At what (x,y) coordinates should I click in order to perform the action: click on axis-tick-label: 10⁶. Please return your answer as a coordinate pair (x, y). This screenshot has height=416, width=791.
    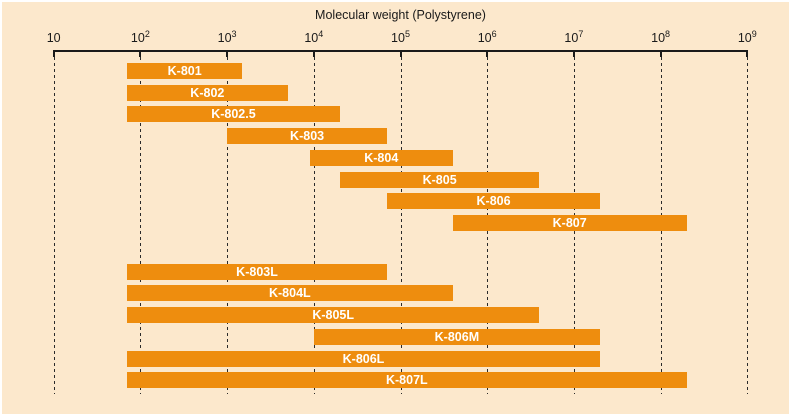
    Looking at the image, I should click on (487, 36).